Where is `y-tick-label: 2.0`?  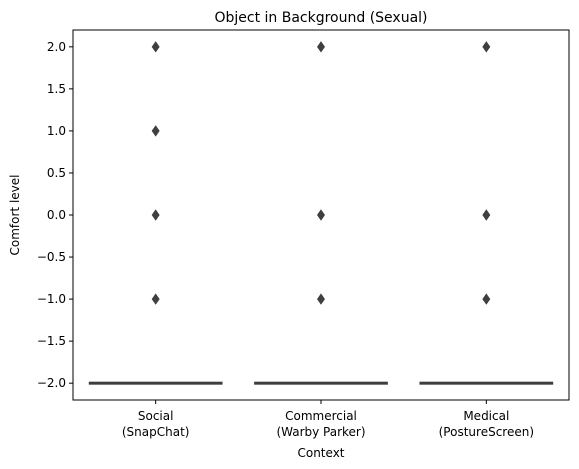 y-tick-label: 2.0 is located at coordinates (56, 47).